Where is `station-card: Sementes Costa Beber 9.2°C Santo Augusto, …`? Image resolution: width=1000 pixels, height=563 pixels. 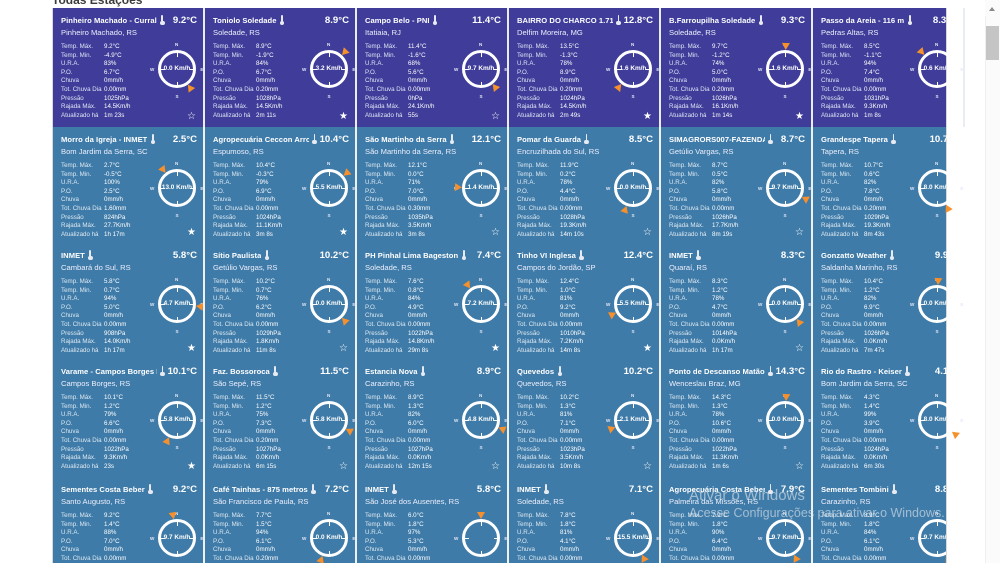 station-card: Sementes Costa Beber 9.2°C Santo Augusto, … is located at coordinates (129, 520).